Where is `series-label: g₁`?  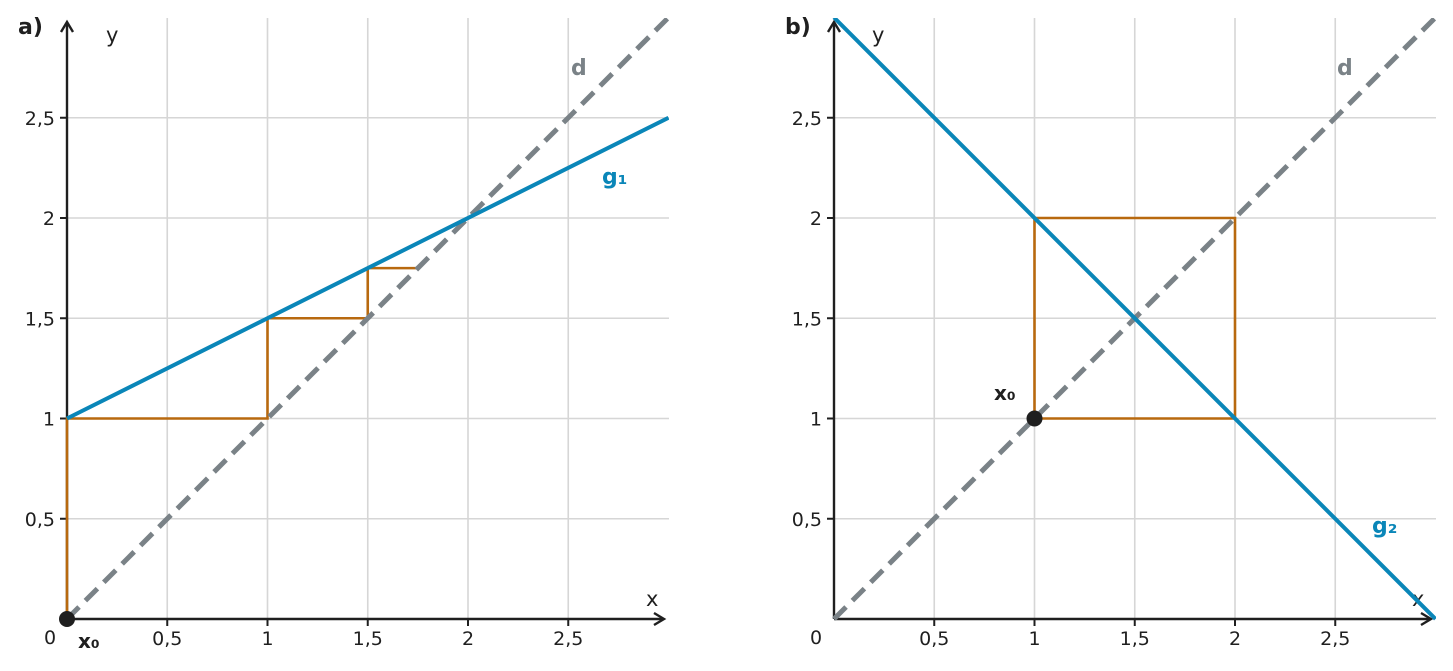 series-label: g₁ is located at coordinates (614, 177).